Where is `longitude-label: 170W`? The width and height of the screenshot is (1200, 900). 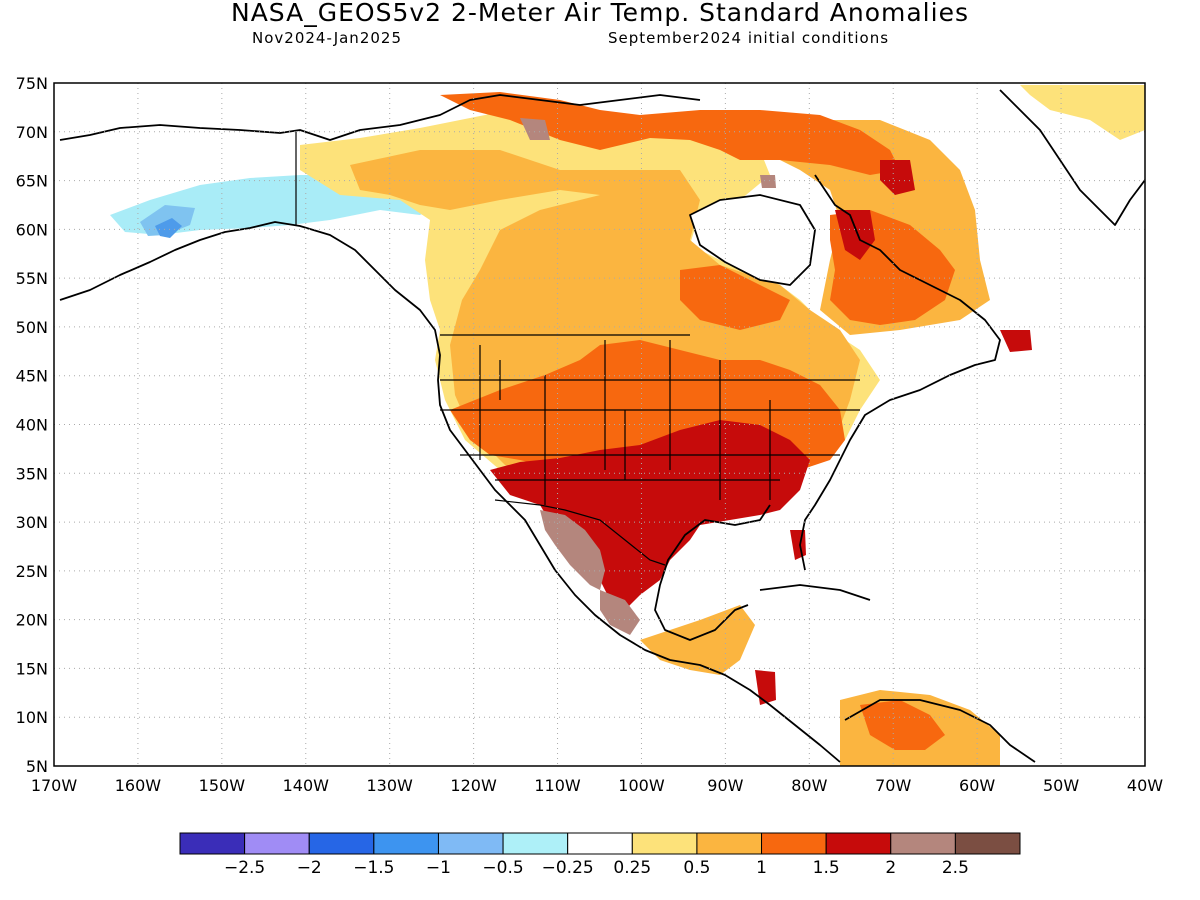 longitude-label: 170W is located at coordinates (54, 785).